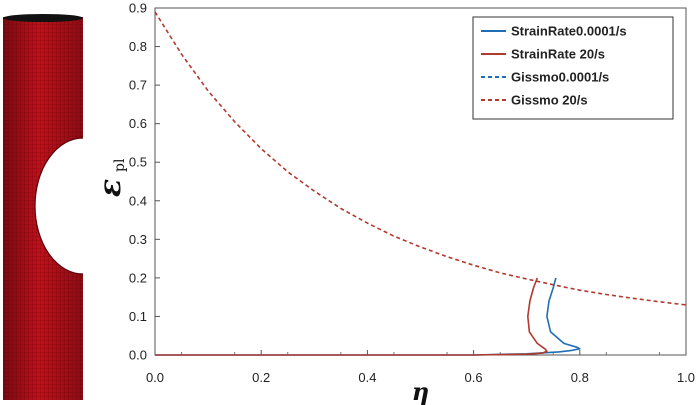  Describe the element at coordinates (110, 177) in the screenshot. I see `y-axis-label: ε pl` at that location.